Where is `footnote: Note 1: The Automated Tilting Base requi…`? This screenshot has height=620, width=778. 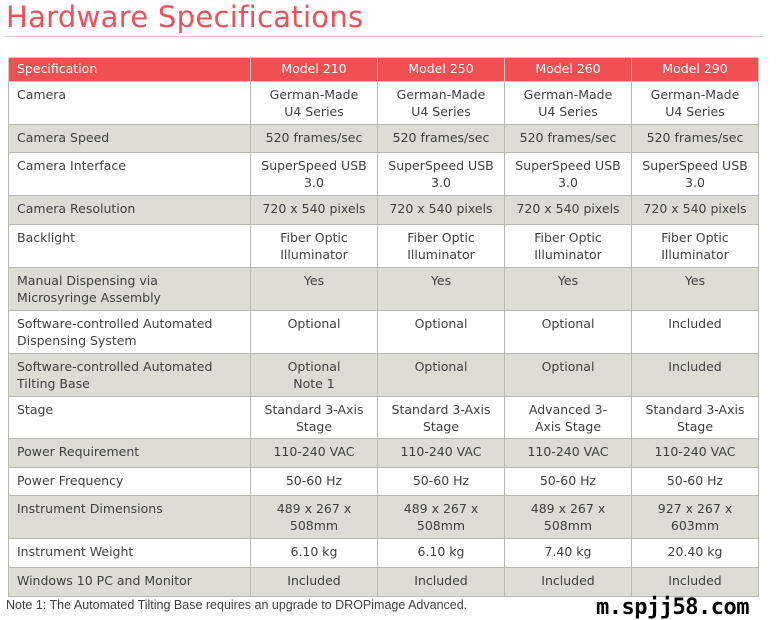
footnote: Note 1: The Automated Tilting Base requi… is located at coordinates (237, 605).